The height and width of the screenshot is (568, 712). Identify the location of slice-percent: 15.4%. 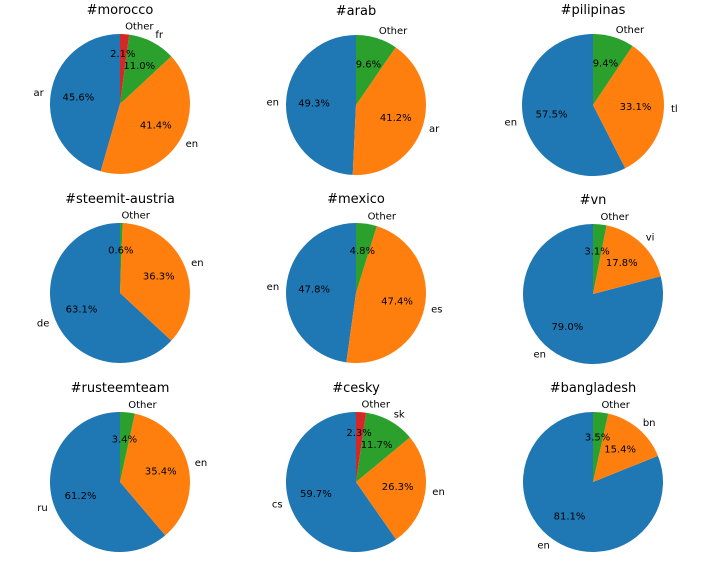
(620, 449).